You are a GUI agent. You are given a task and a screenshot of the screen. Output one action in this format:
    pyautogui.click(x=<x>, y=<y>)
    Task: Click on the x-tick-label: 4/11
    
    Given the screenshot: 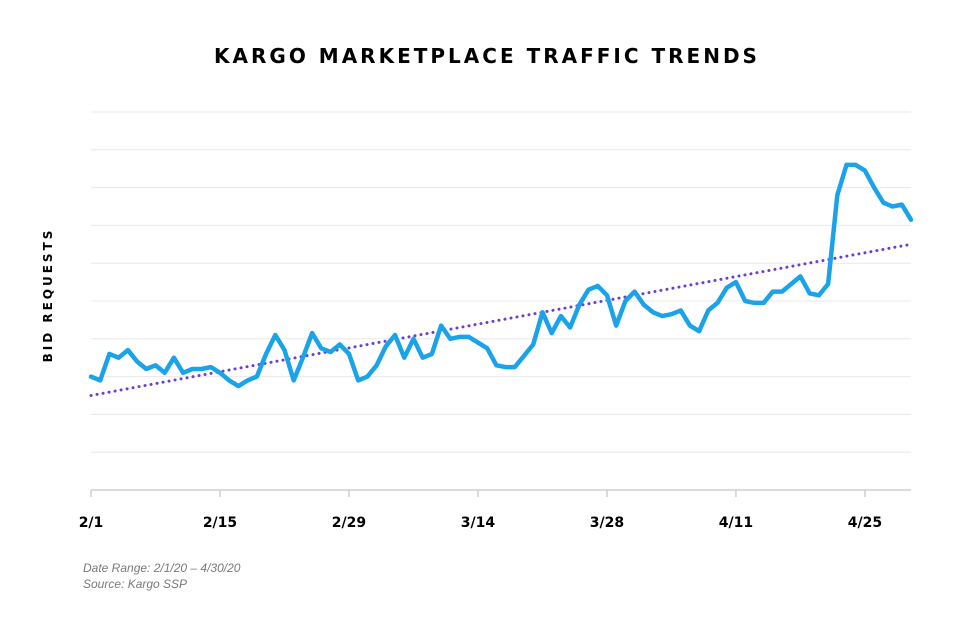 What is the action you would take?
    pyautogui.click(x=736, y=523)
    